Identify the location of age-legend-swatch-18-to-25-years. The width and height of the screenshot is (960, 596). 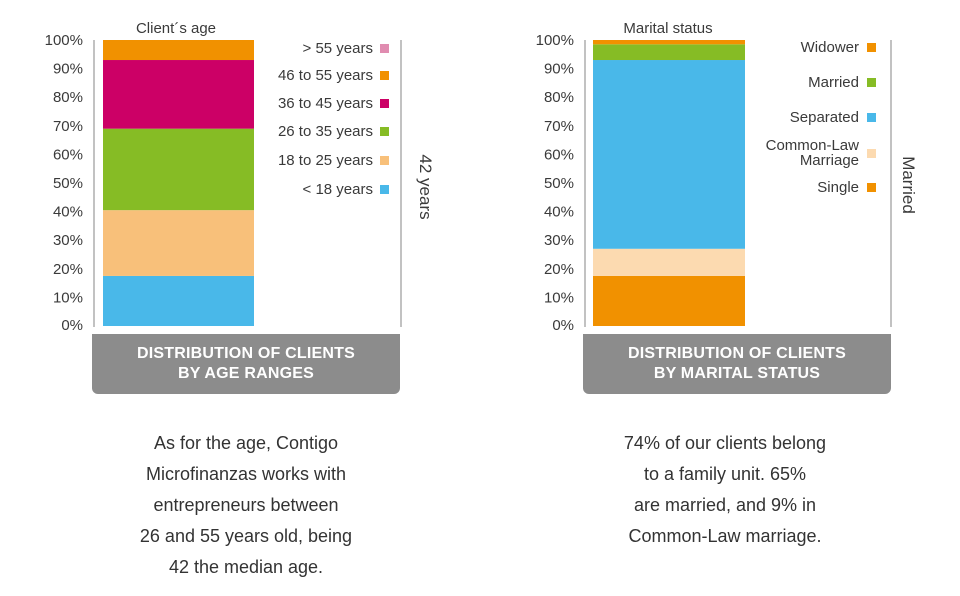
(384, 160).